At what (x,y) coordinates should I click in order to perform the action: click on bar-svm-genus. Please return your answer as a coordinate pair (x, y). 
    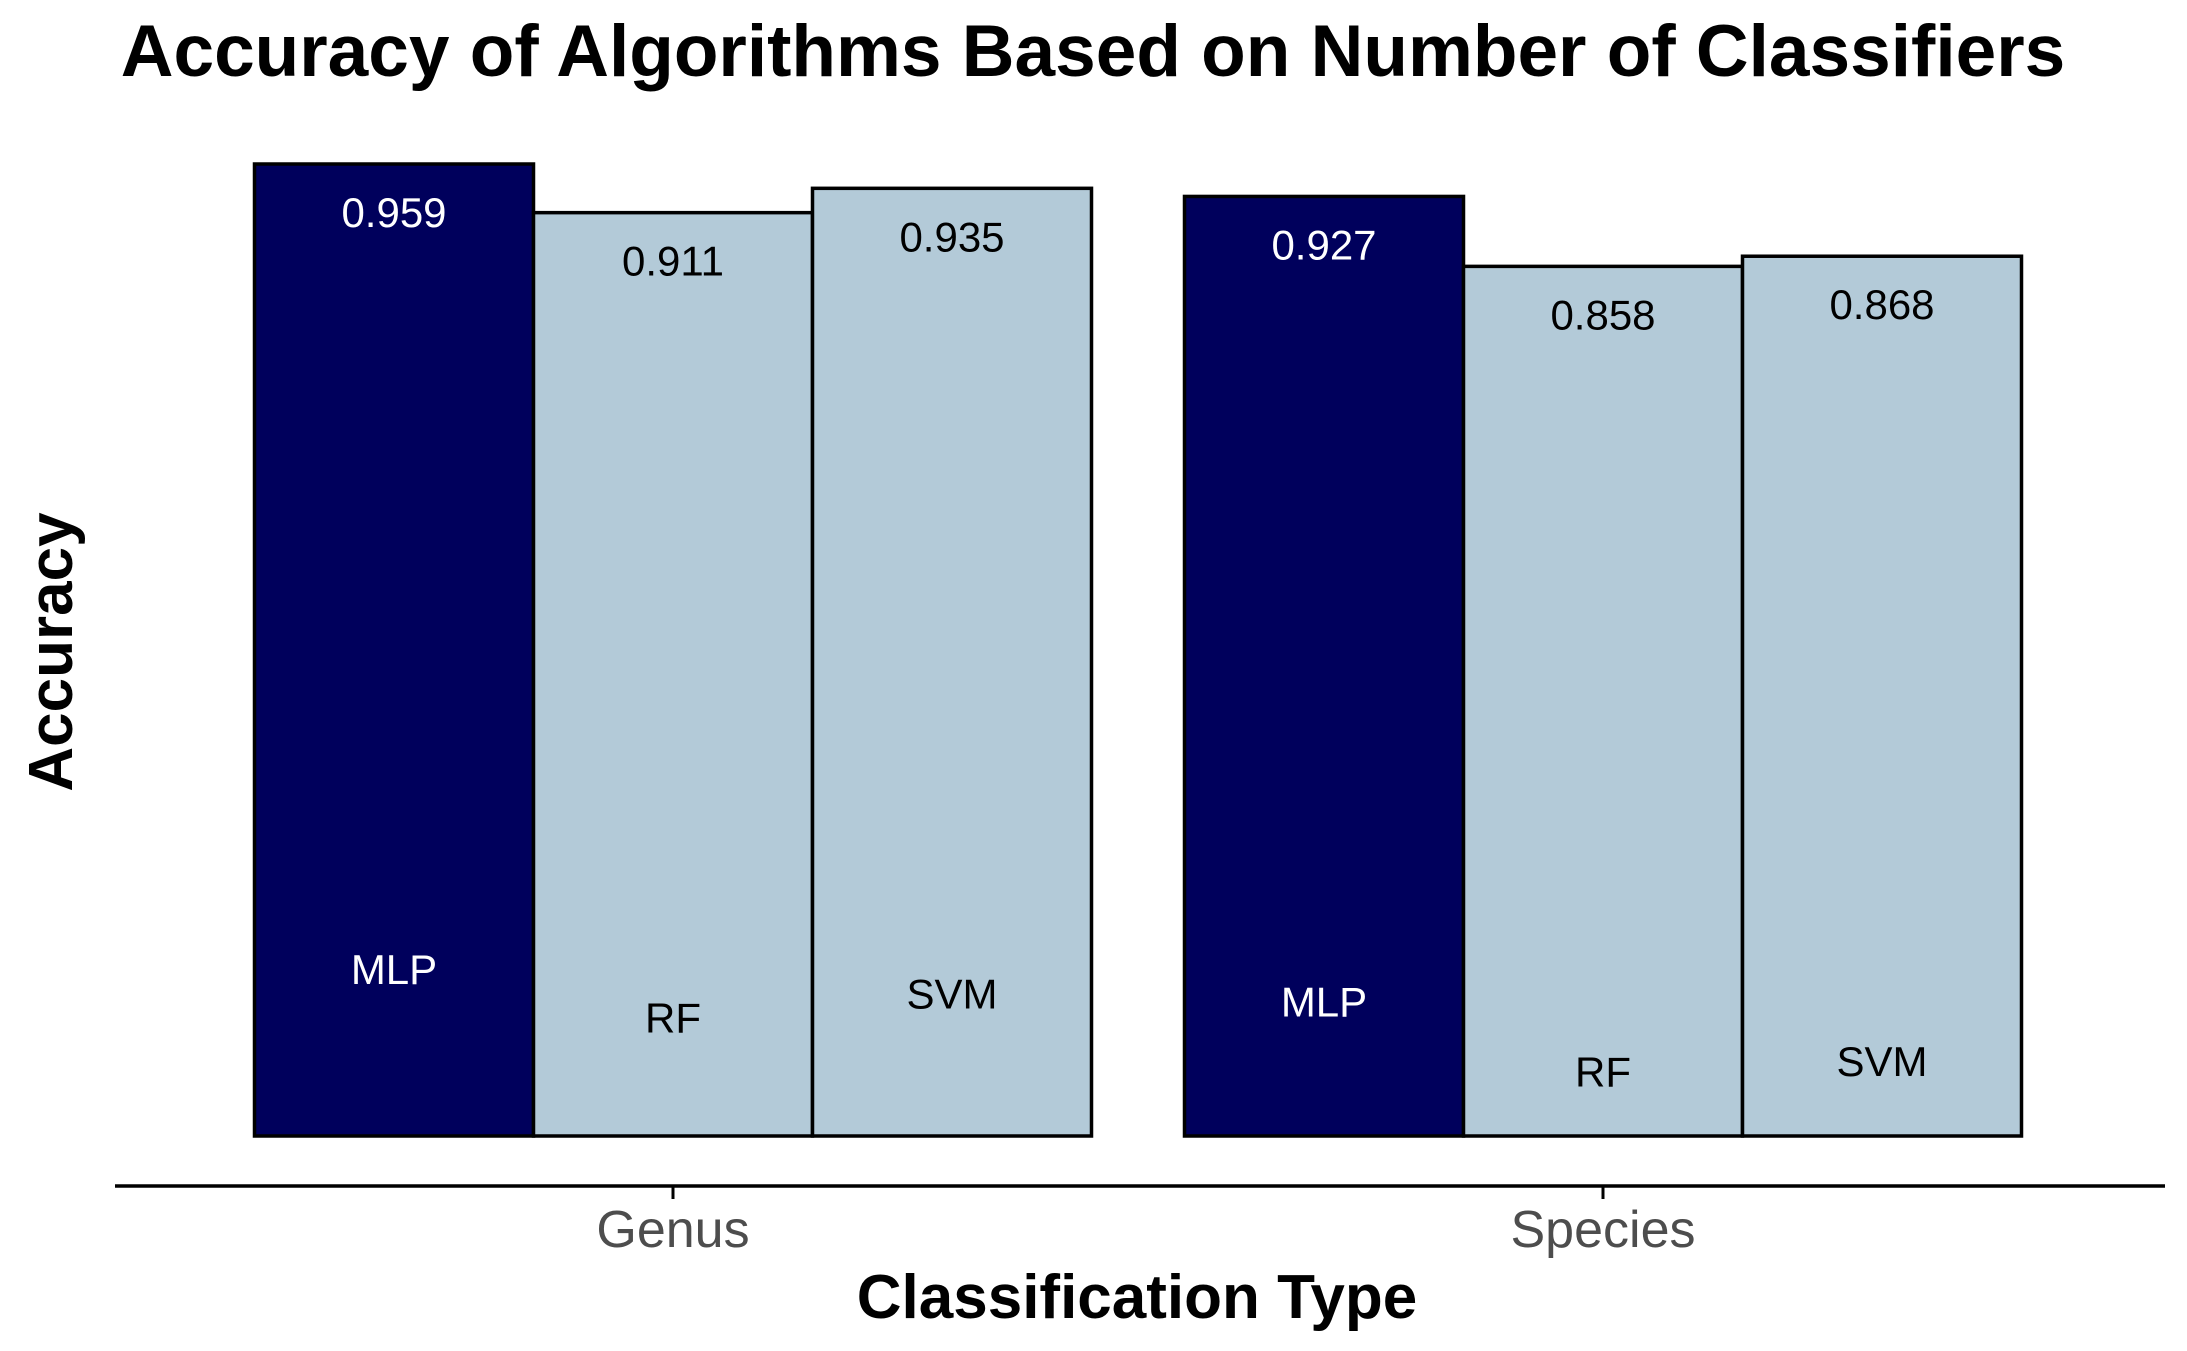
    Looking at the image, I should click on (952, 662).